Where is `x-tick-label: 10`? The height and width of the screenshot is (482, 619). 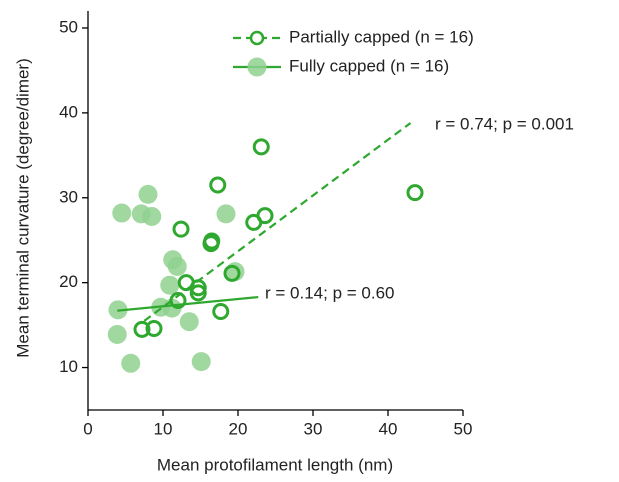 x-tick-label: 10 is located at coordinates (163, 428).